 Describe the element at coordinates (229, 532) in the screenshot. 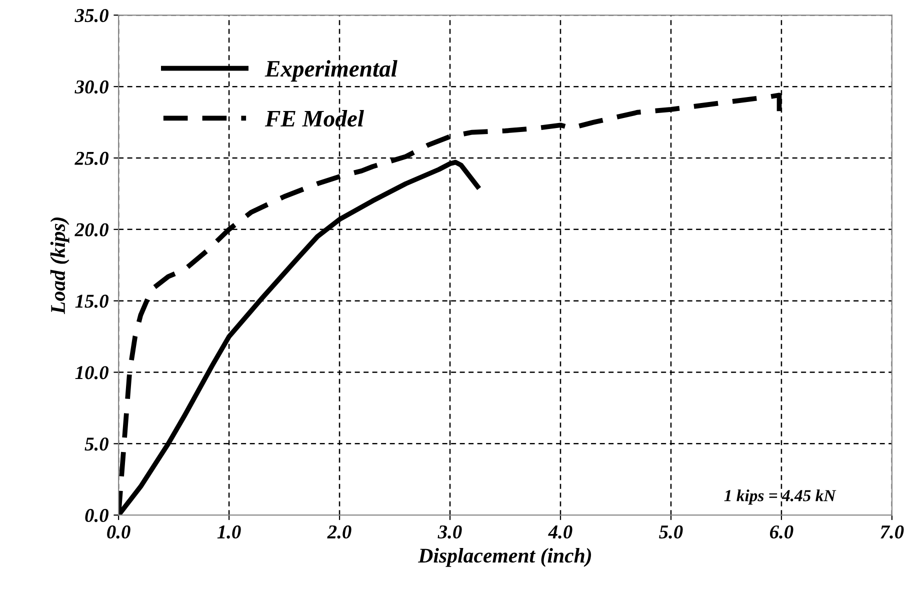

I see `x-tick-label: 1.0` at that location.